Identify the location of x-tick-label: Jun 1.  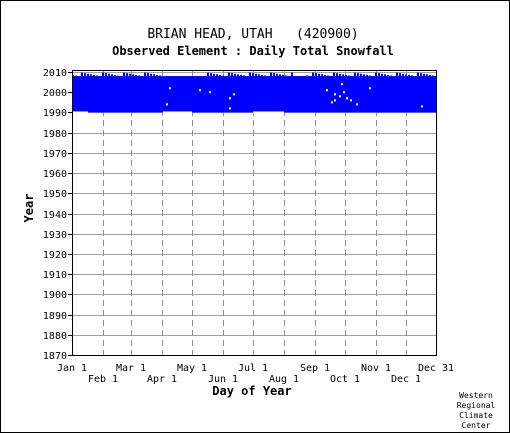
(223, 379).